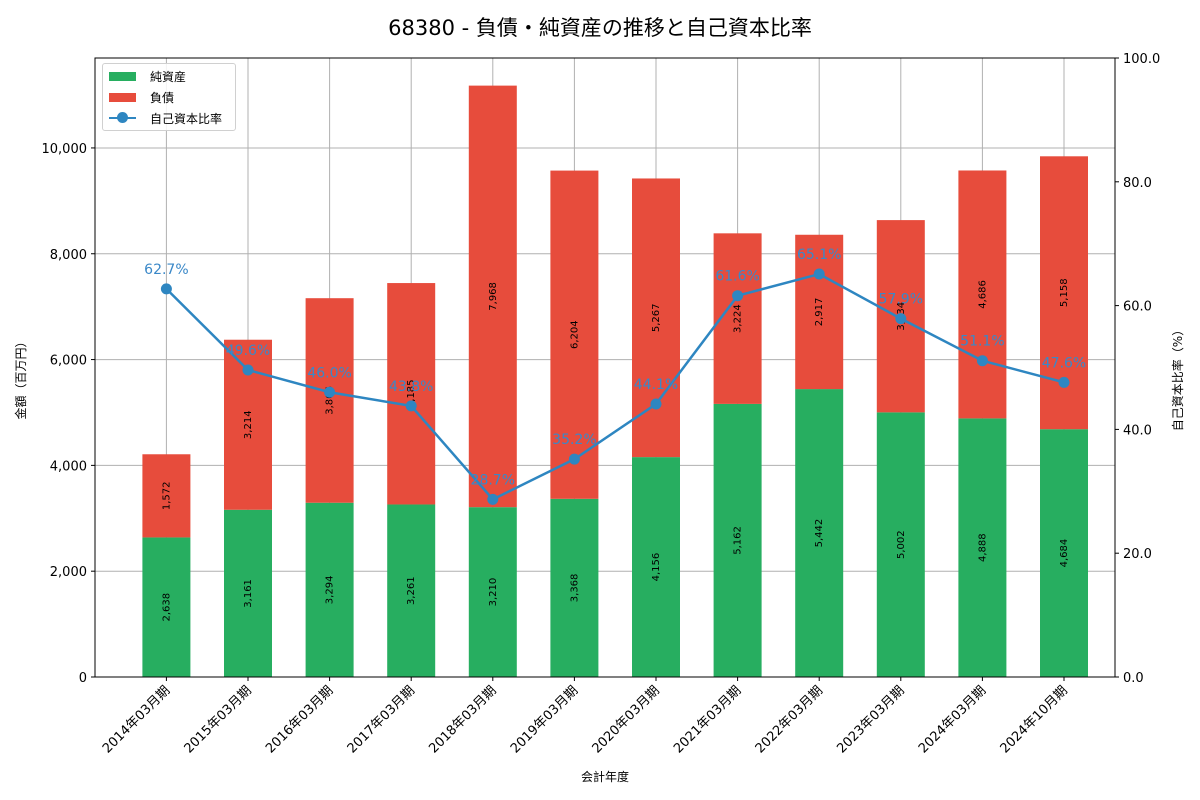 The width and height of the screenshot is (1200, 800). What do you see at coordinates (299, 719) in the screenshot?
I see `x-tick-label: 2016年03月期` at bounding box center [299, 719].